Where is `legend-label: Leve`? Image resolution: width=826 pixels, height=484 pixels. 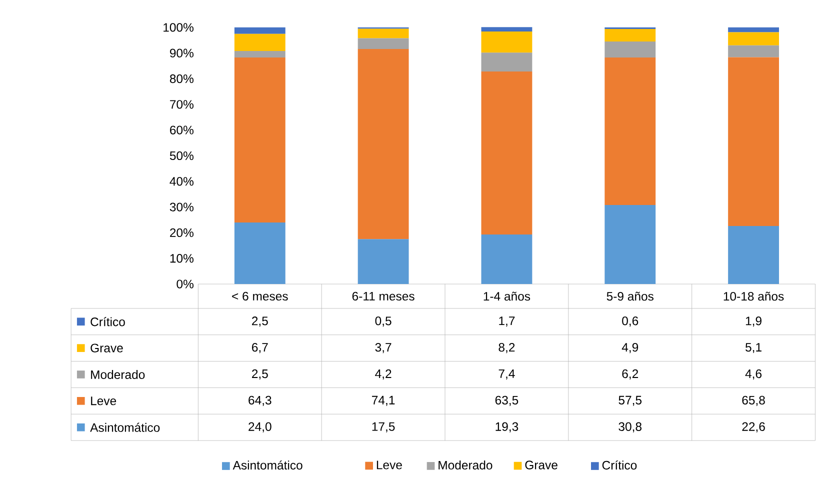 legend-label: Leve is located at coordinates (103, 401).